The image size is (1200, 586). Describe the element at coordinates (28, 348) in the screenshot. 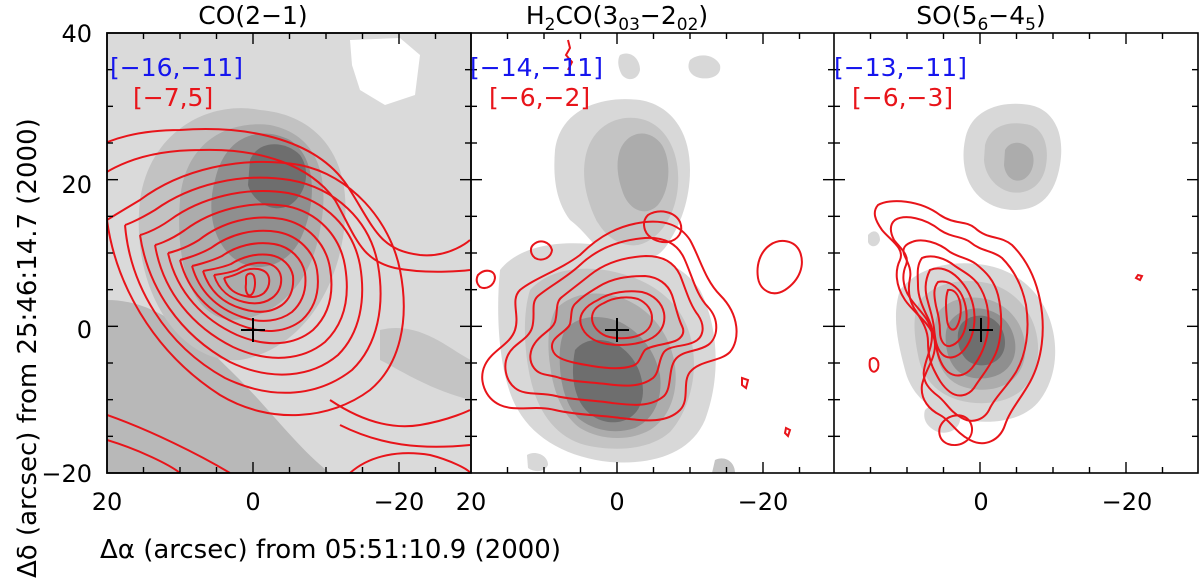

I see `y-axis-label: Δδ (arcsec) from 25:46:14.7 (2000)` at that location.